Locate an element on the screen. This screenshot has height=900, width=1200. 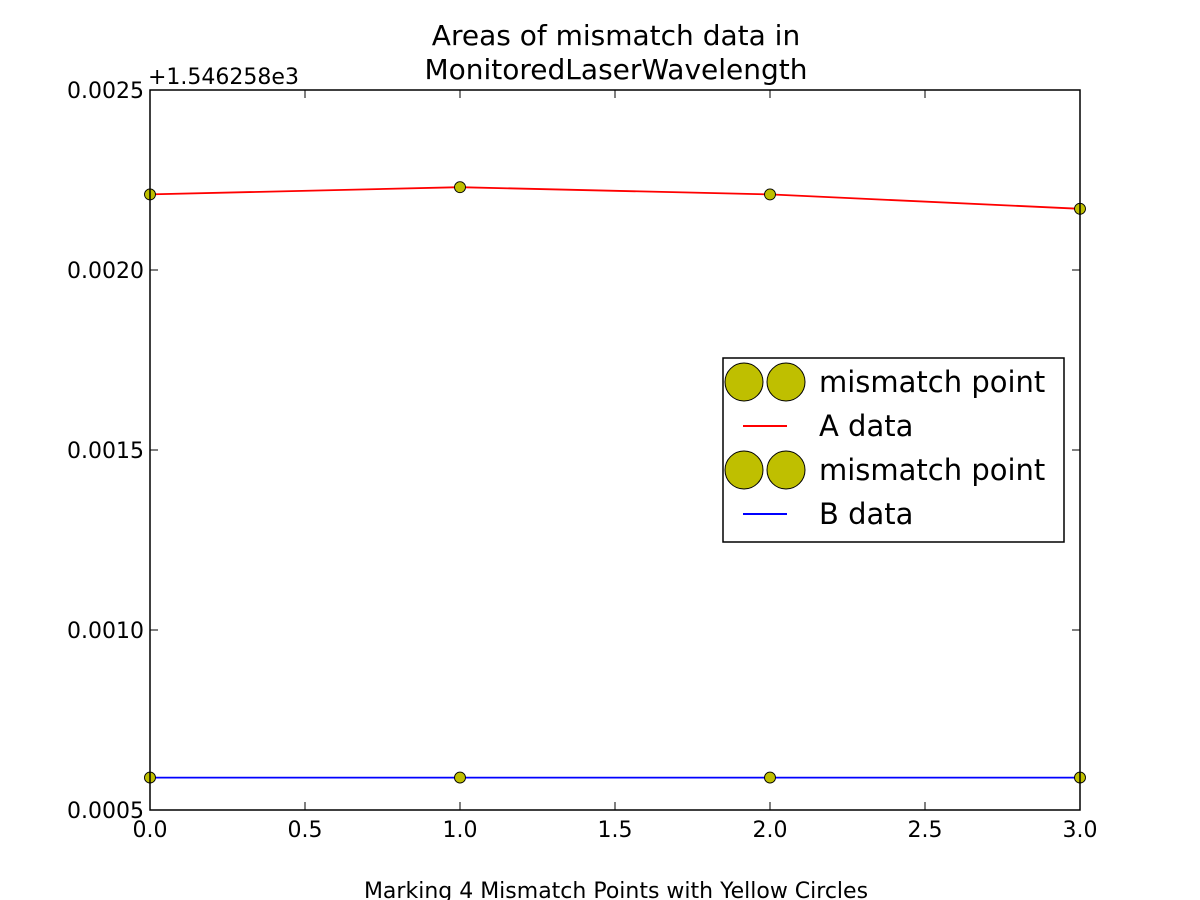
x-tick-label: 0.5 is located at coordinates (305, 830).